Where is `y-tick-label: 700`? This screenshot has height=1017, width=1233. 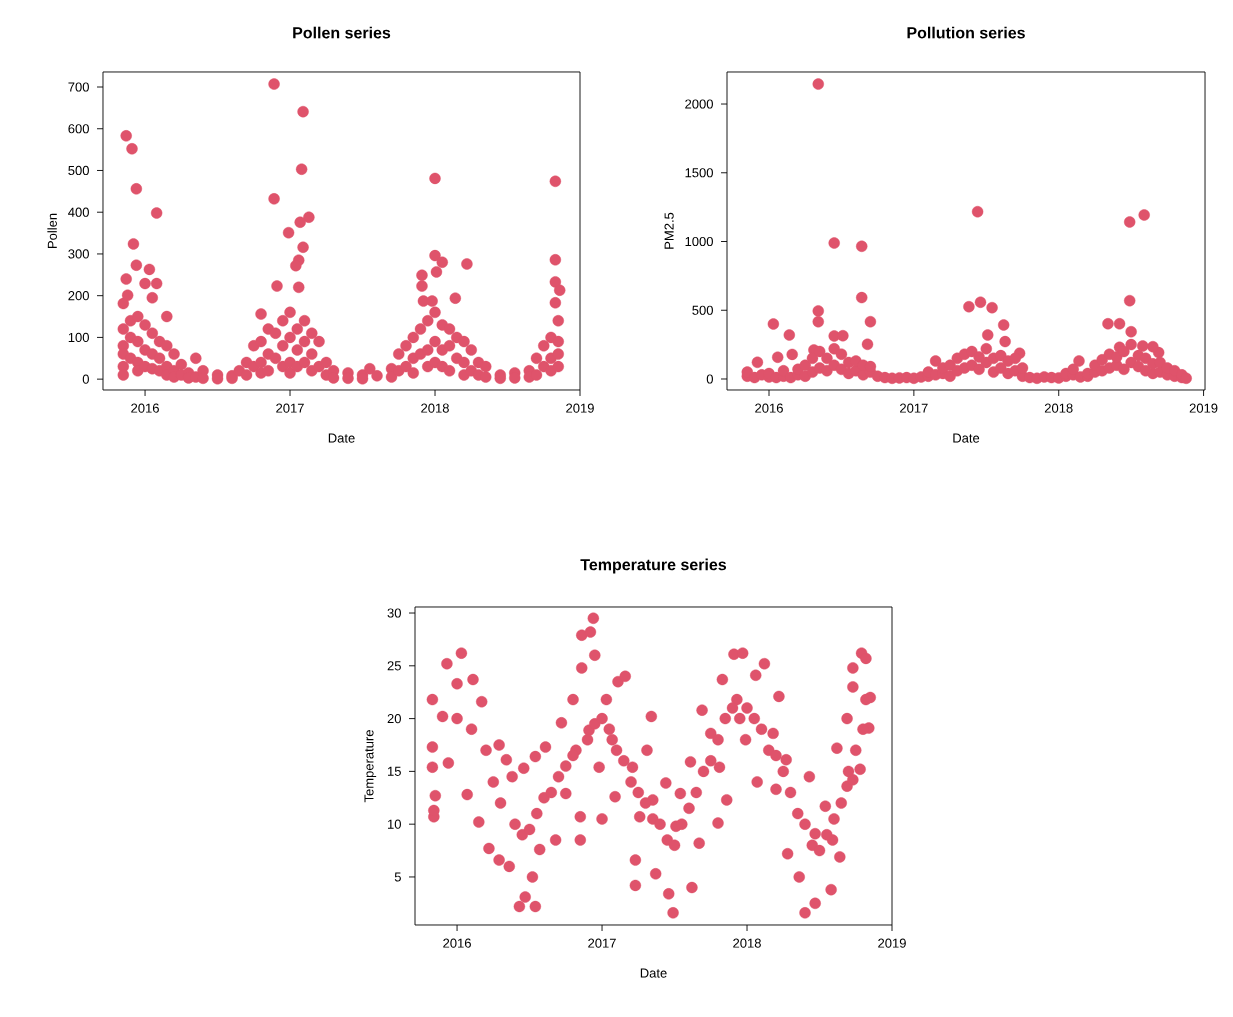
y-tick-label: 700 is located at coordinates (78, 87).